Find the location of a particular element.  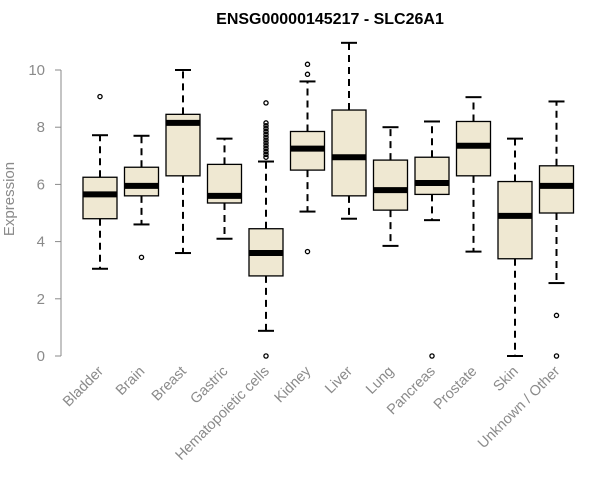

box-liver is located at coordinates (349, 130).